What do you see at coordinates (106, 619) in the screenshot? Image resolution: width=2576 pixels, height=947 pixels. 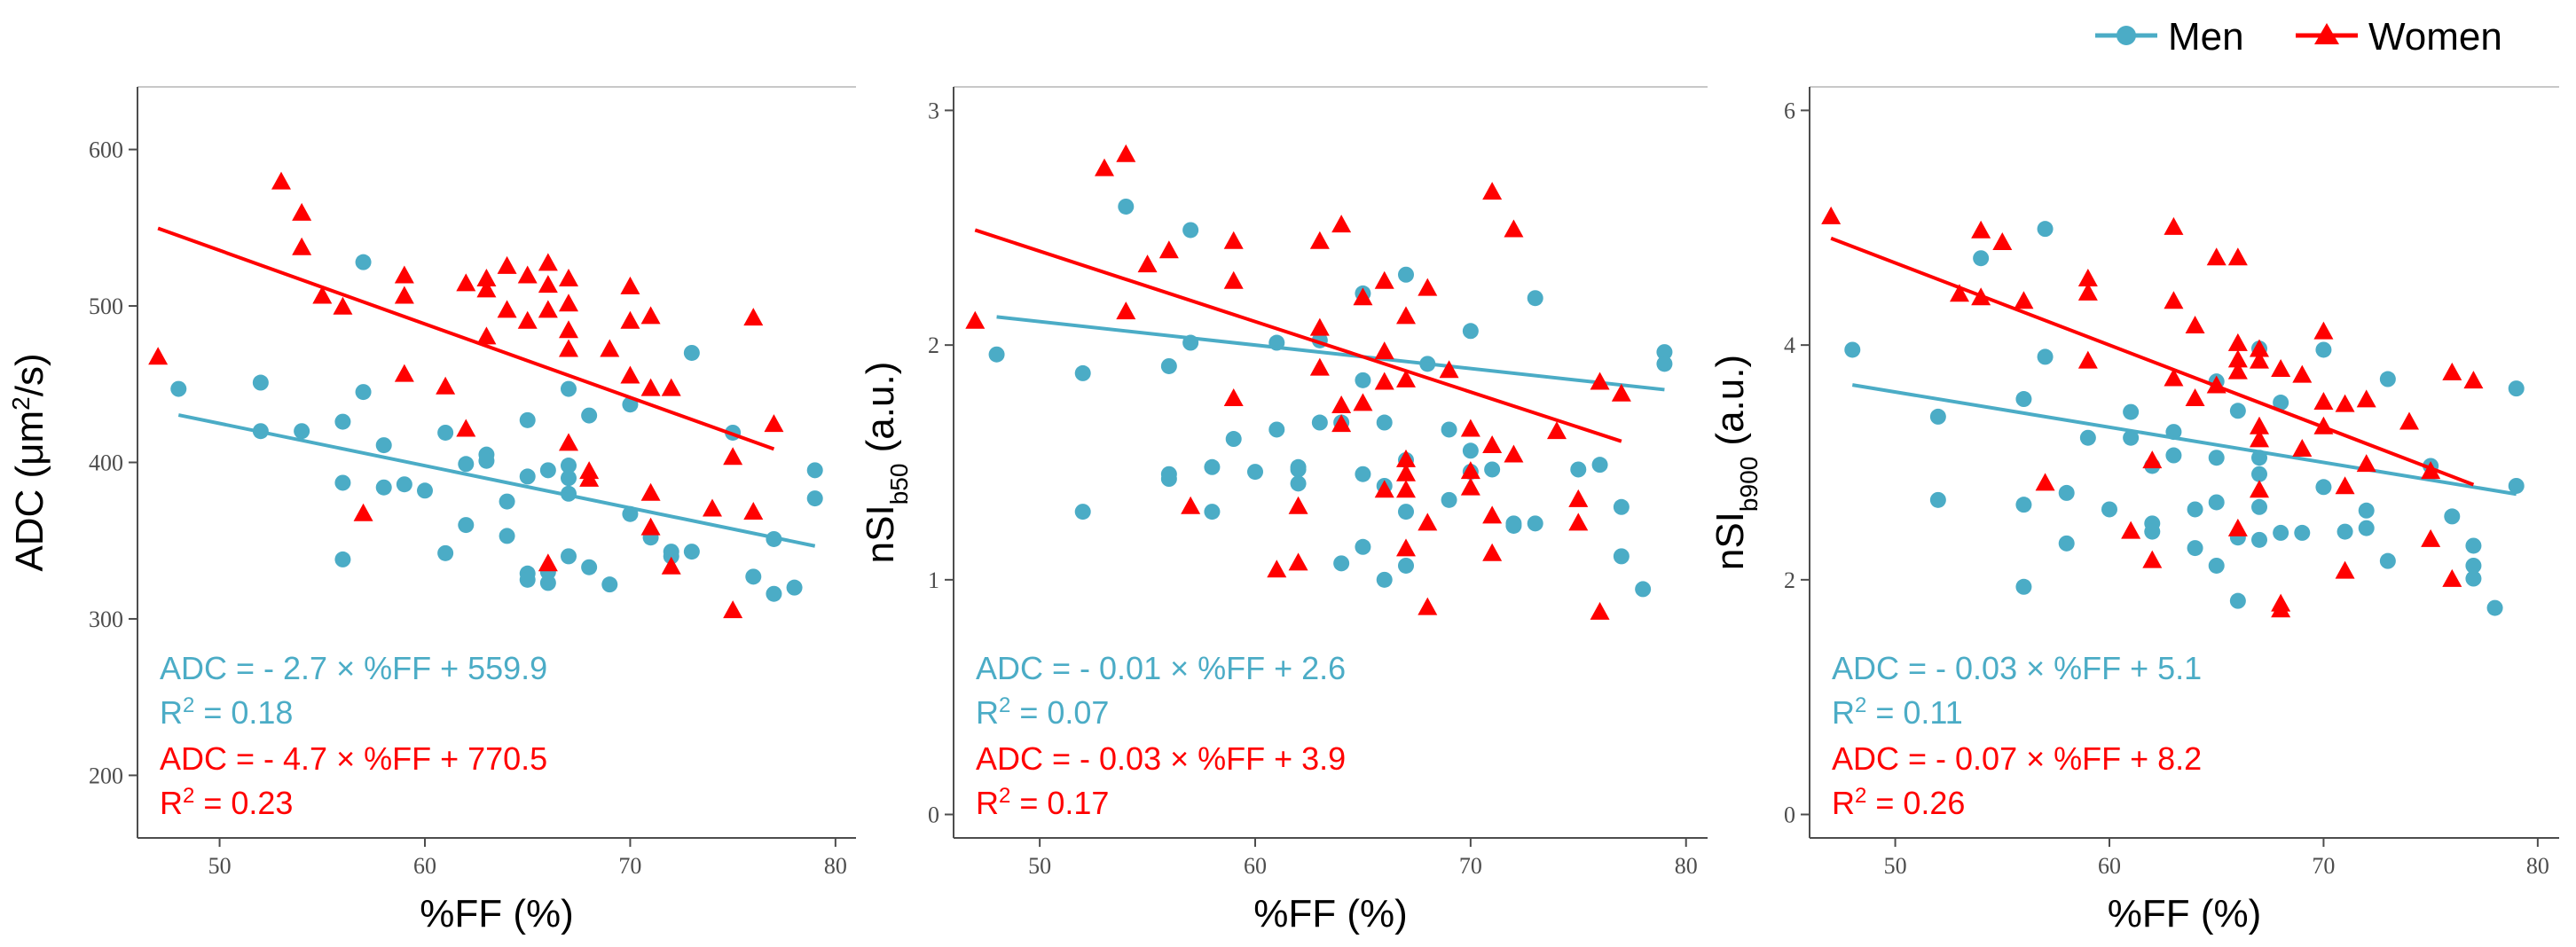 I see `y-tick-label: 300` at bounding box center [106, 619].